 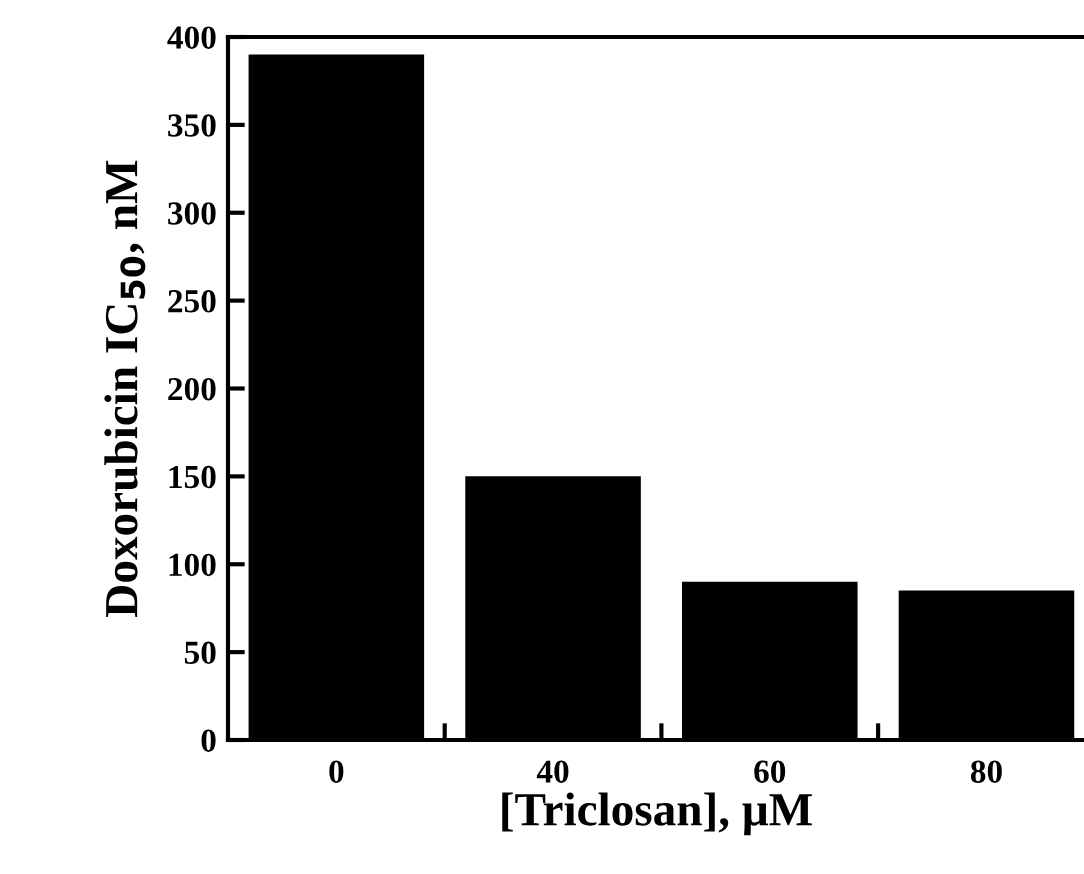 I want to click on y-tick-label: 100, so click(x=192, y=565).